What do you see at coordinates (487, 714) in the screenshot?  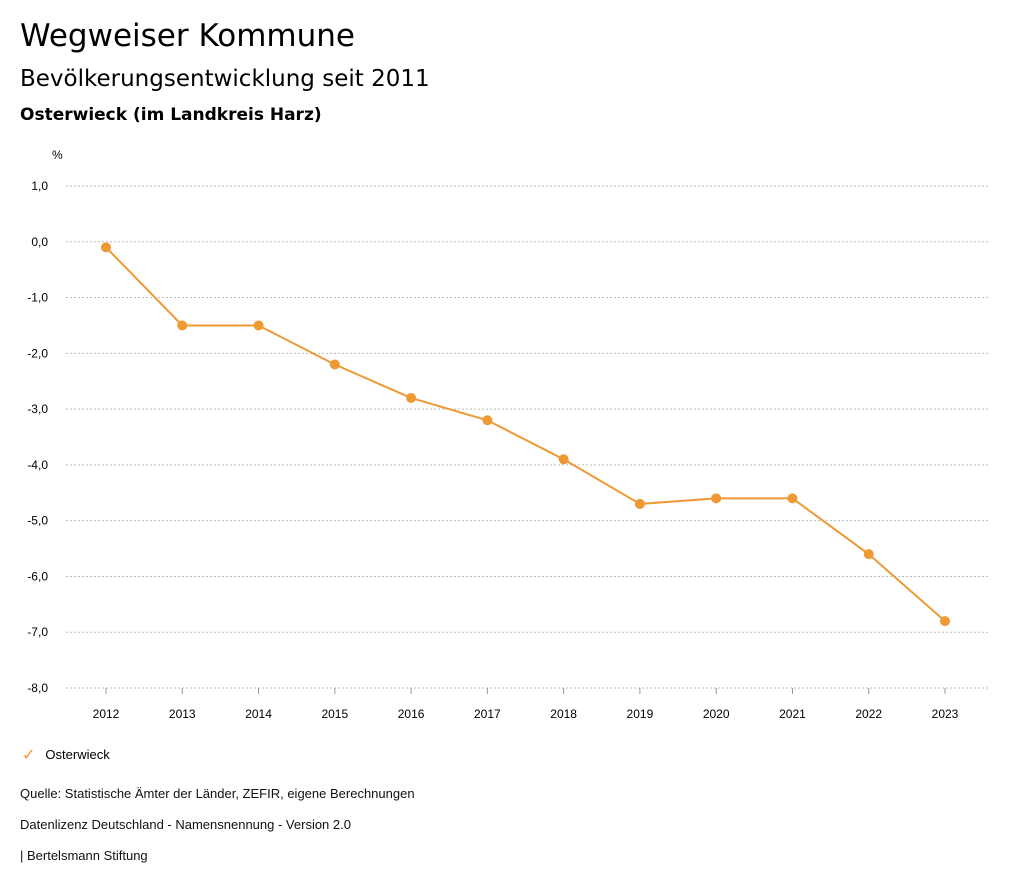 I see `x-tick-label: 2017` at bounding box center [487, 714].